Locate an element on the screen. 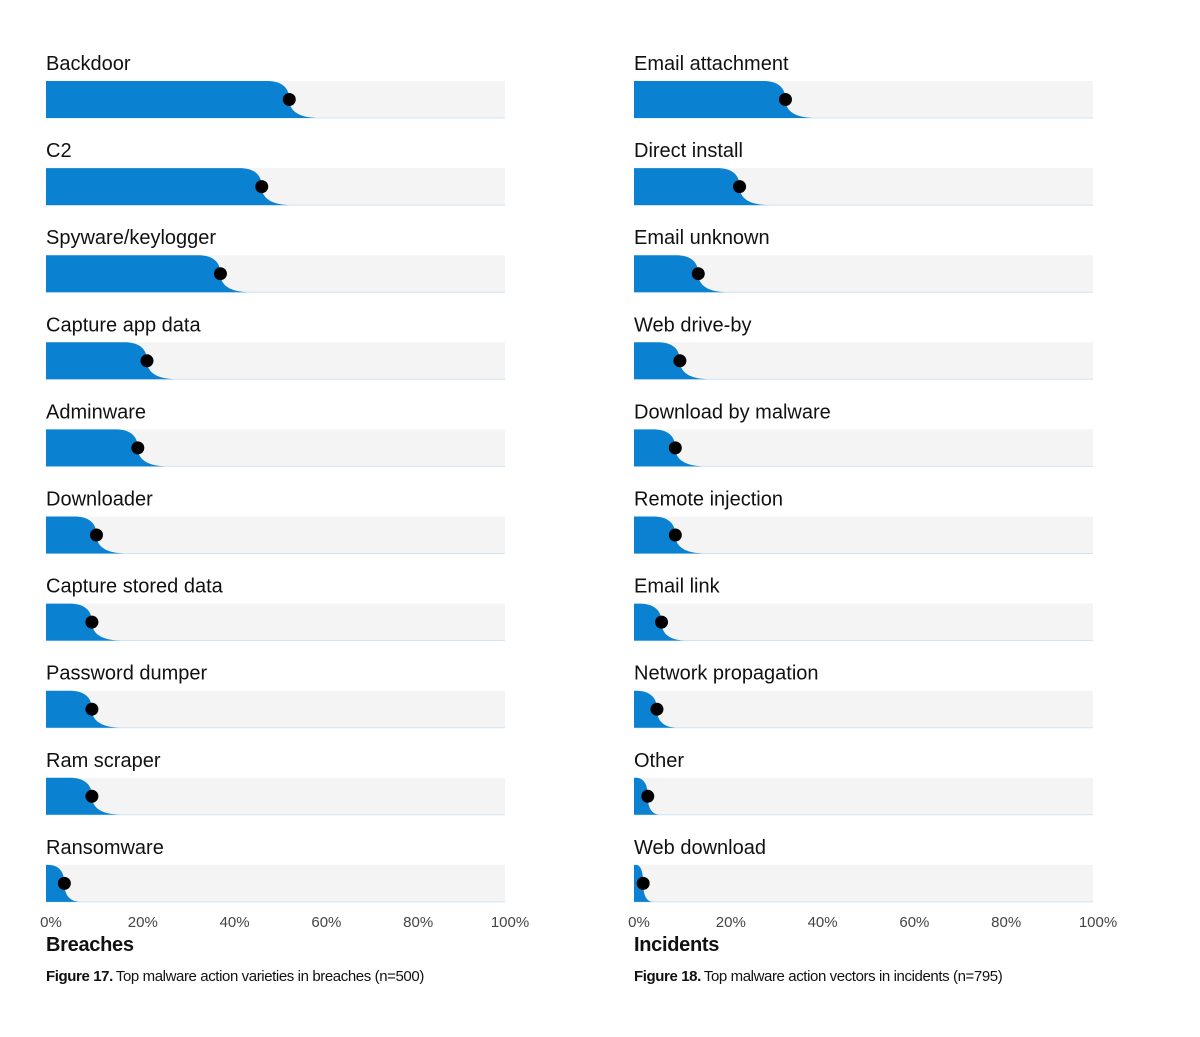 This screenshot has width=1200, height=1037. category-label: Email link is located at coordinates (677, 587).